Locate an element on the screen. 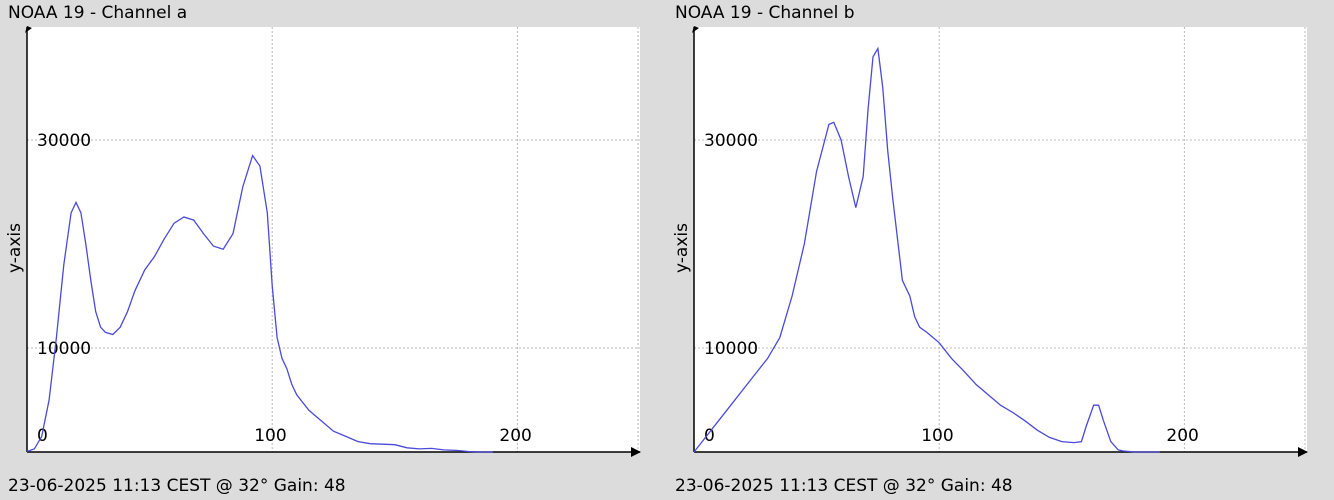 This screenshot has height=500, width=1334. chart-title-channel-a: NOAA 19 - Channel a is located at coordinates (98, 13).